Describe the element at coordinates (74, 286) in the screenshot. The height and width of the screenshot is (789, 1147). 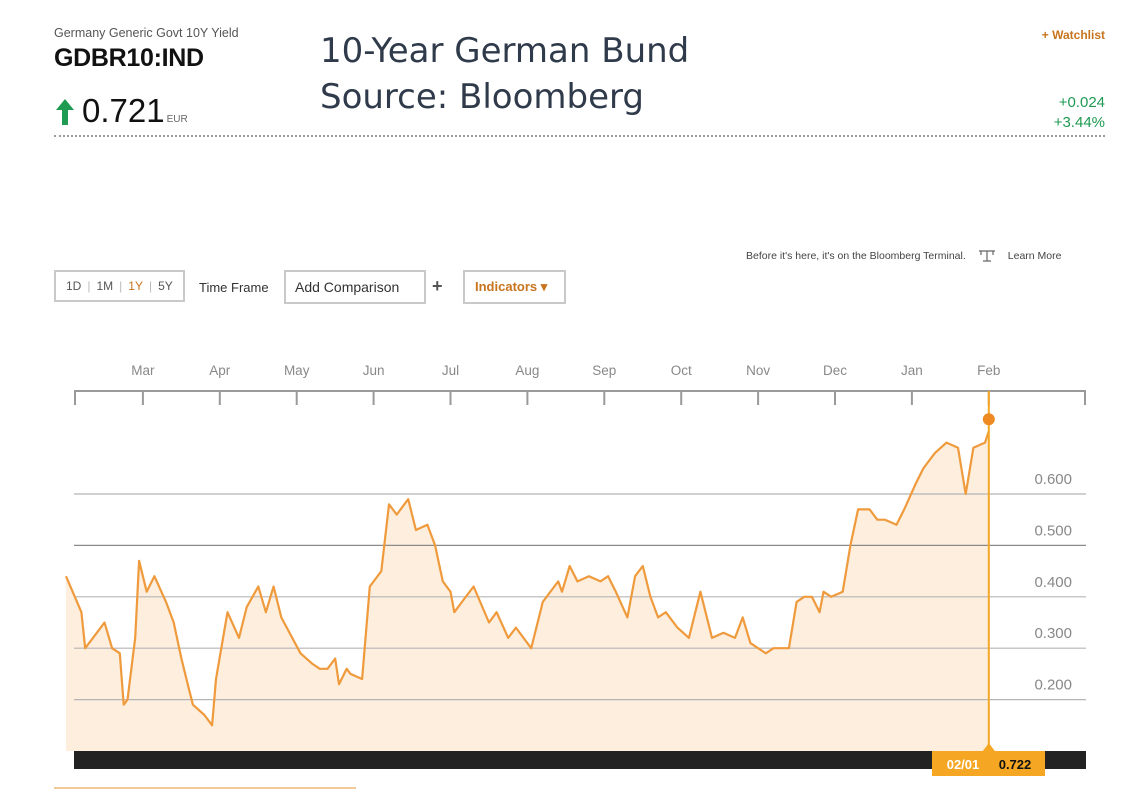
I see `timeframe-1d-button: 1D` at that location.